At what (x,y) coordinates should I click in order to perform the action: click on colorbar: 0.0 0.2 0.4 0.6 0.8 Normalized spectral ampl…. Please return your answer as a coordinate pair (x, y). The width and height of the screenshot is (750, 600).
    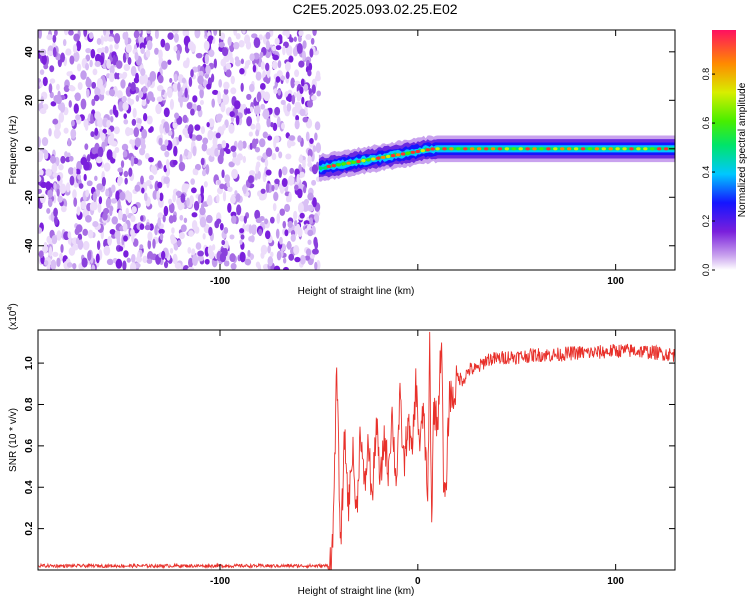
    Looking at the image, I should click on (724, 153).